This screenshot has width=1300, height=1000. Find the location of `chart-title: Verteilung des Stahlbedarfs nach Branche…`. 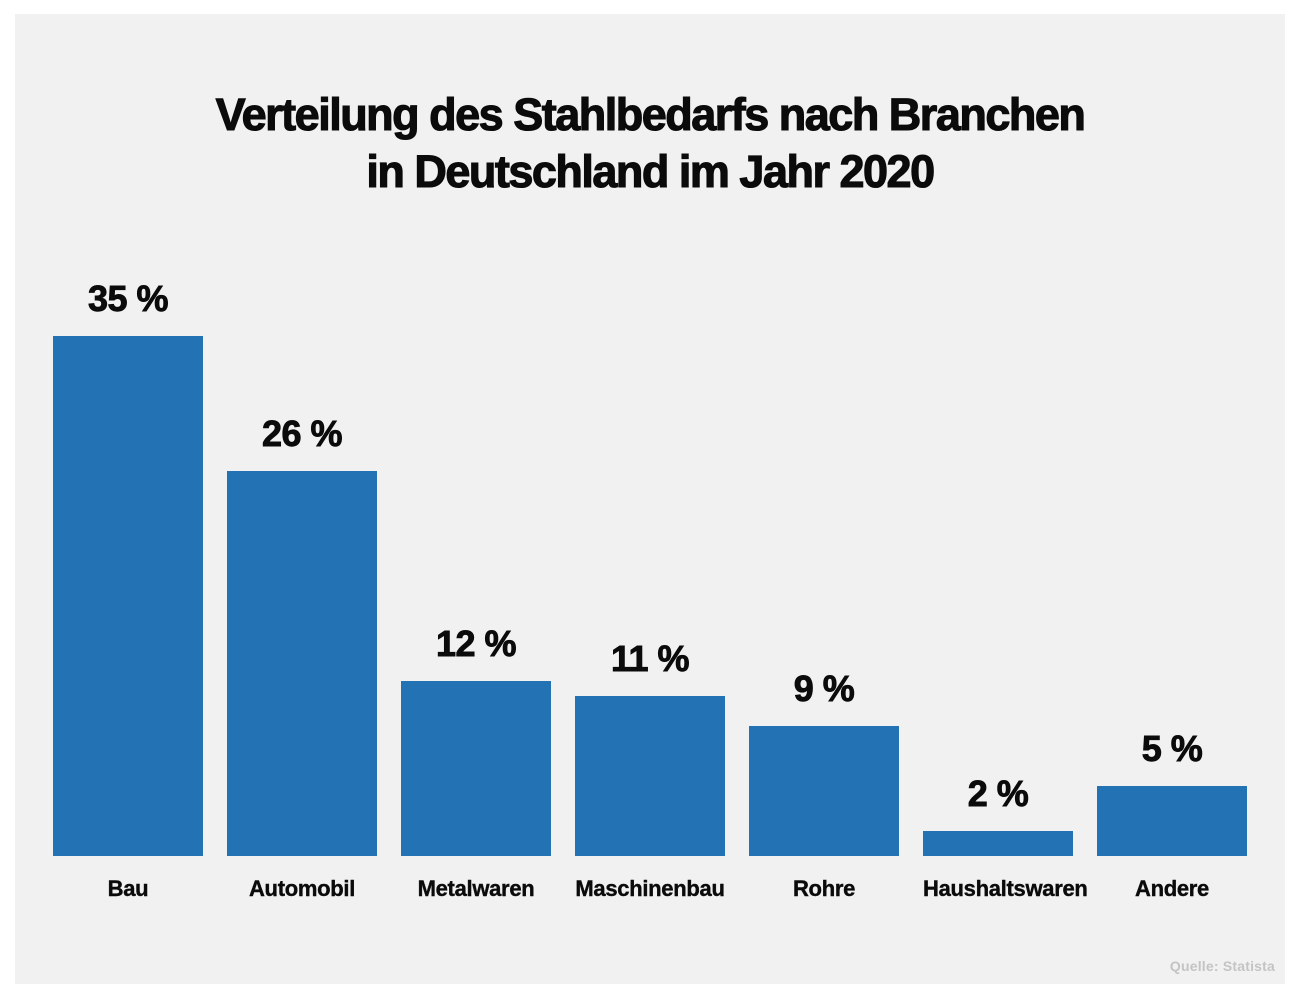

chart-title: Verteilung des Stahlbedarfs nach Branche… is located at coordinates (650, 143).